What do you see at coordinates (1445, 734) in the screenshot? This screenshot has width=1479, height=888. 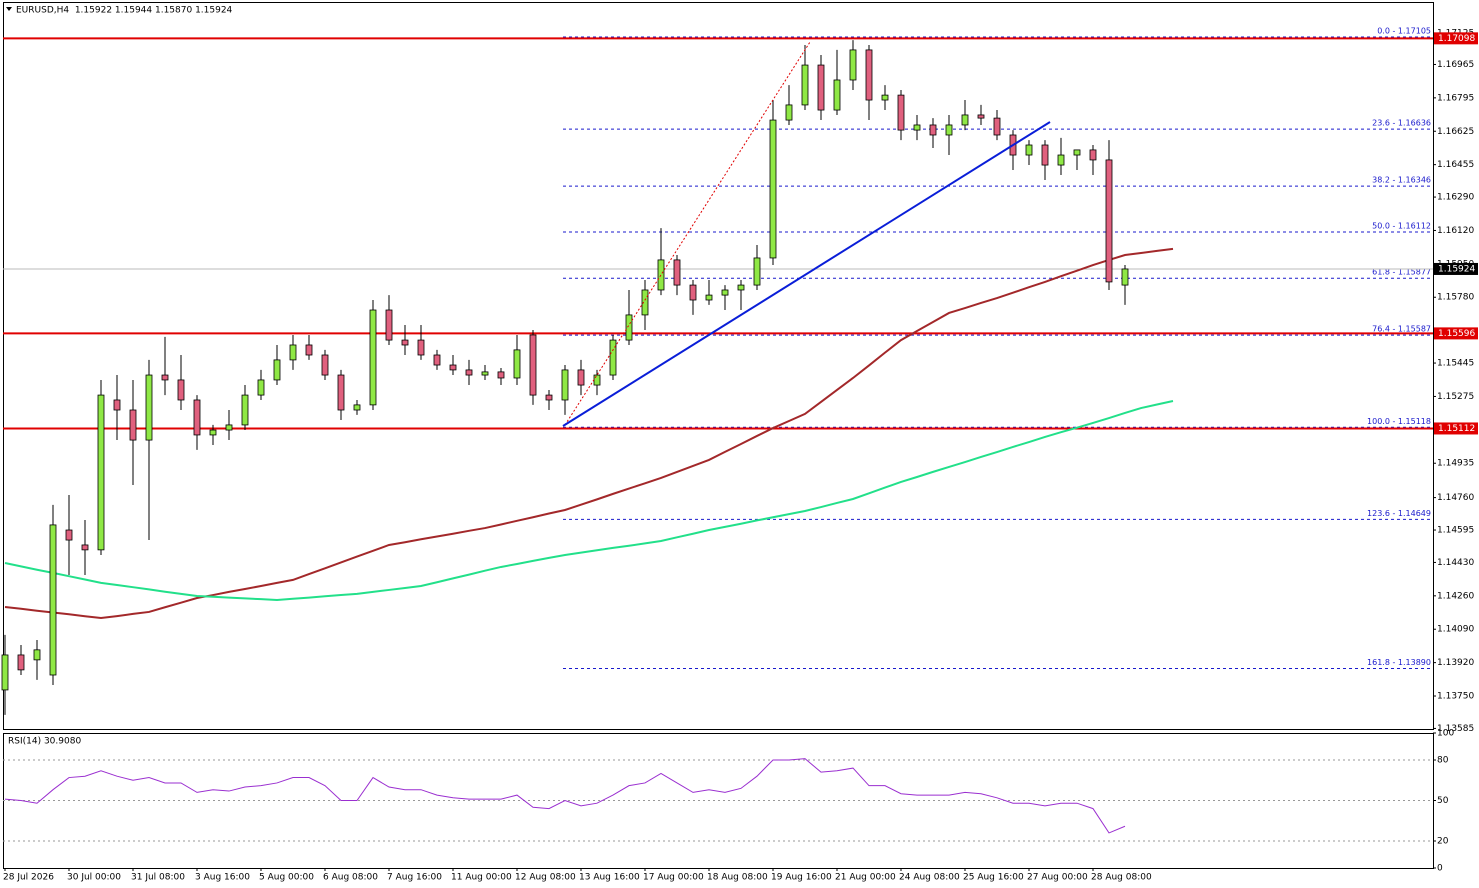 I see `y-tick-label: 100` at bounding box center [1445, 734].